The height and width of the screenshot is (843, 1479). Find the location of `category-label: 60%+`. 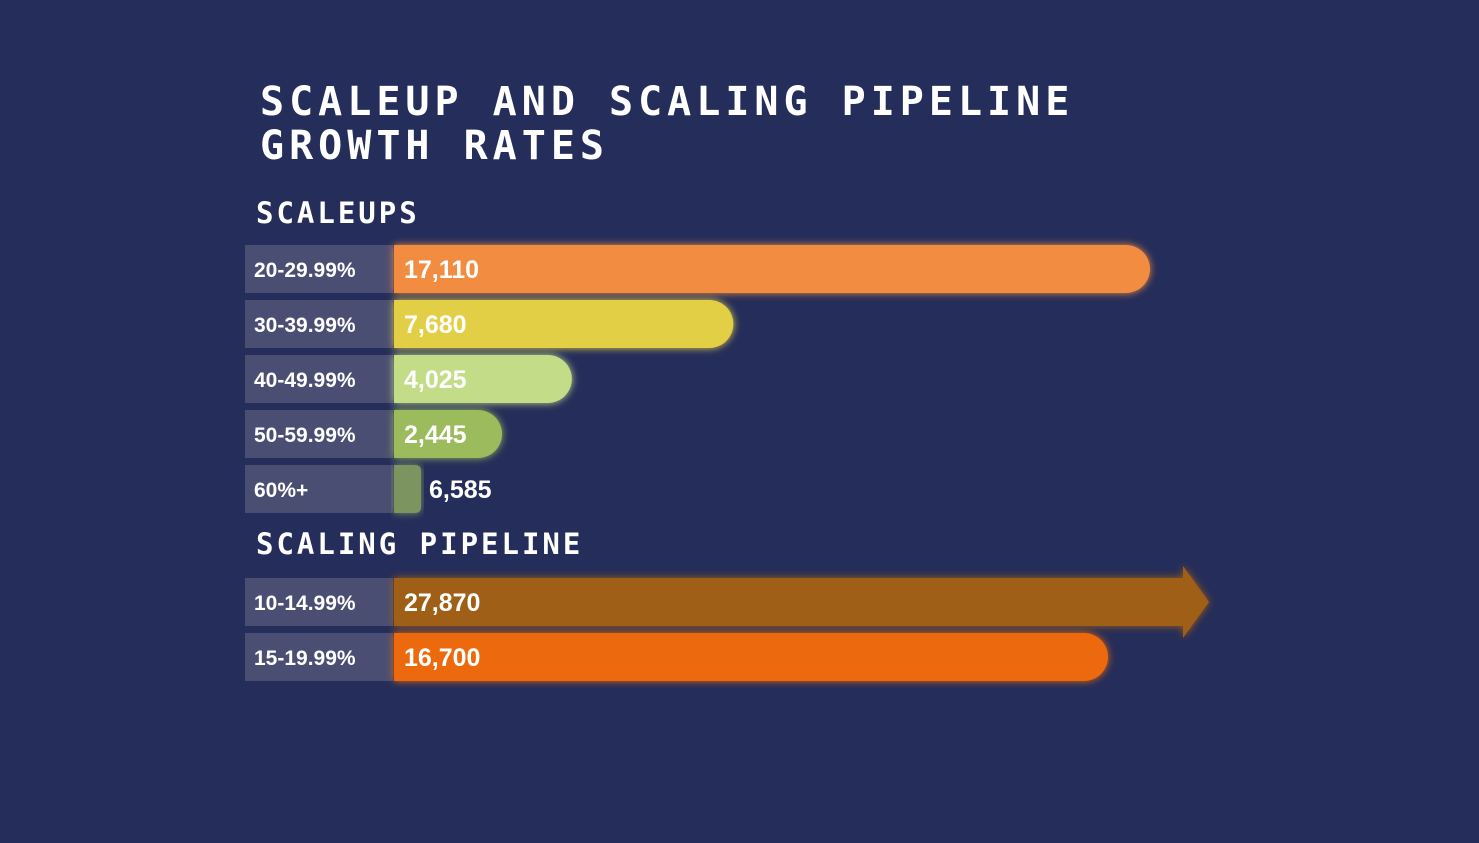

category-label: 60%+ is located at coordinates (281, 490).